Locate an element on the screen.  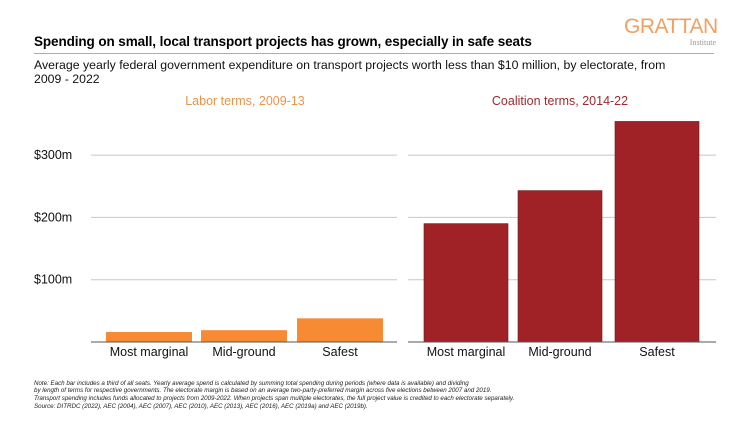
y-axis-ticks: $100m $200m $300m is located at coordinates (53, 217).